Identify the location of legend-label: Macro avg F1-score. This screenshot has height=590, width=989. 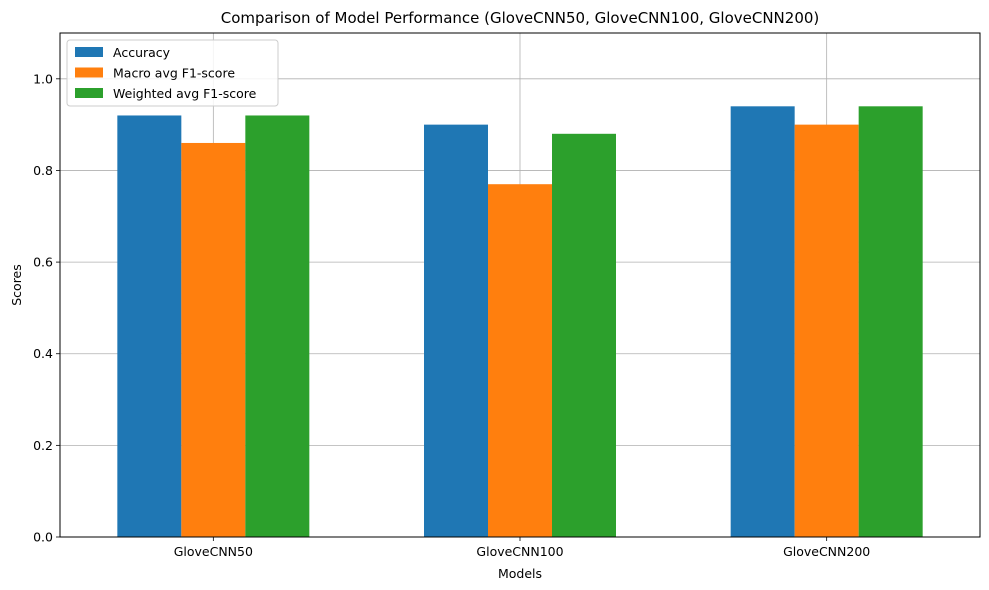
(174, 73).